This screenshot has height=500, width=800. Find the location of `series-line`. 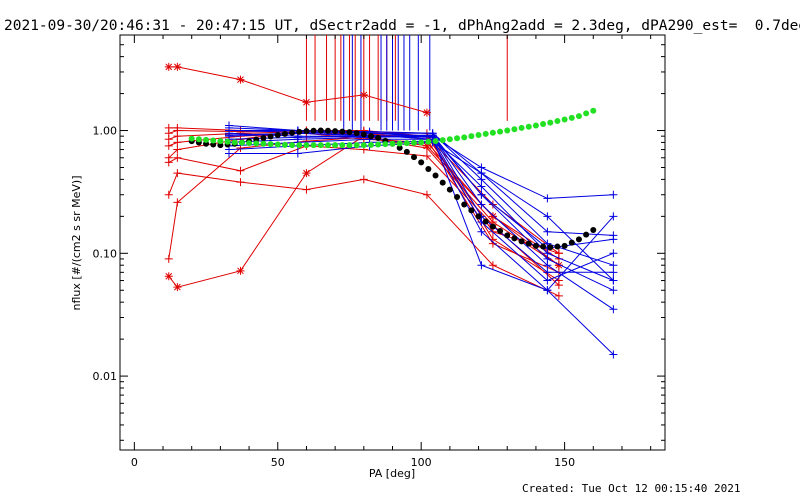

series-line is located at coordinates (364, 201).